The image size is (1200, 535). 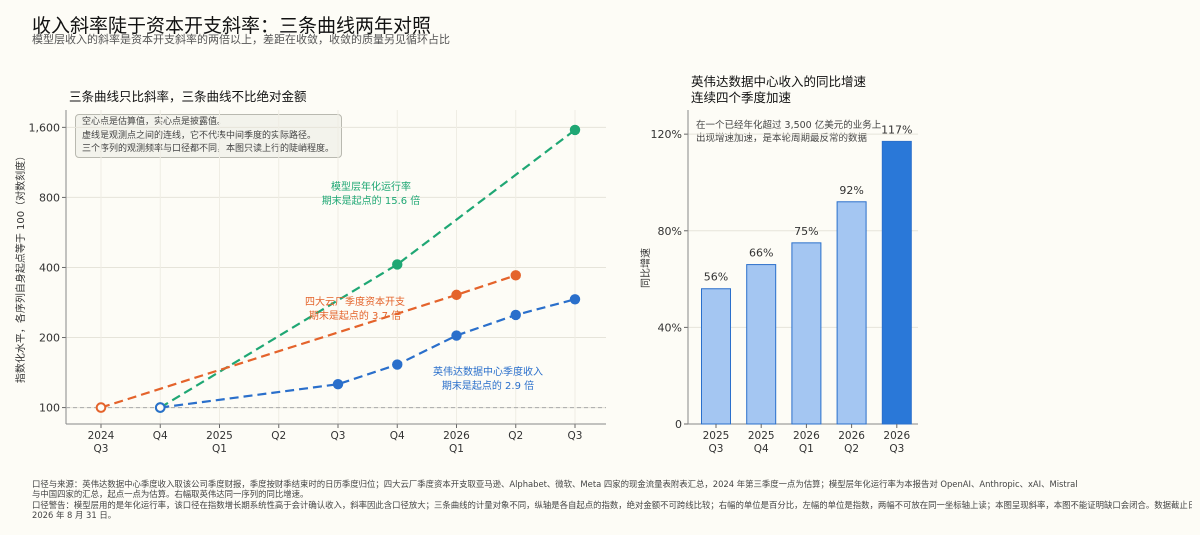 What do you see at coordinates (241, 39) in the screenshot?
I see `chart-subtitle: 模型层收入的斜率是资本开支斜率的两倍以上，差距在收敛，收敛的质量另见循环占比` at bounding box center [241, 39].